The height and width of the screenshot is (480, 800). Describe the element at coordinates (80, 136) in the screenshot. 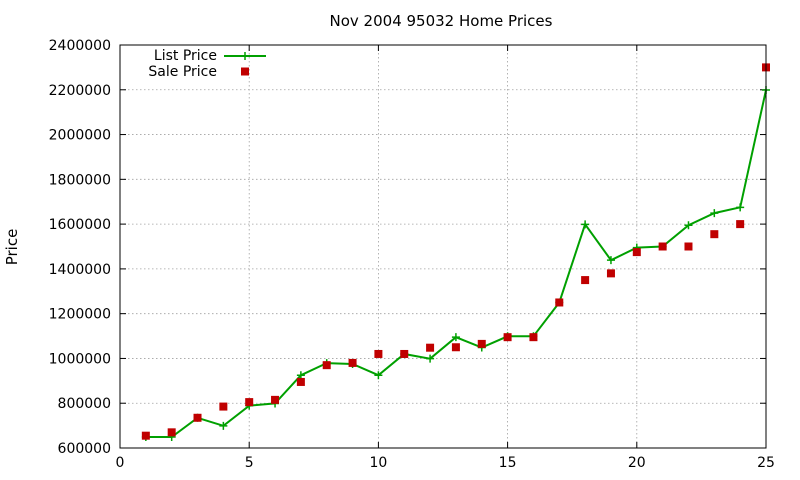

I see `y-tick-label: 2000000` at that location.